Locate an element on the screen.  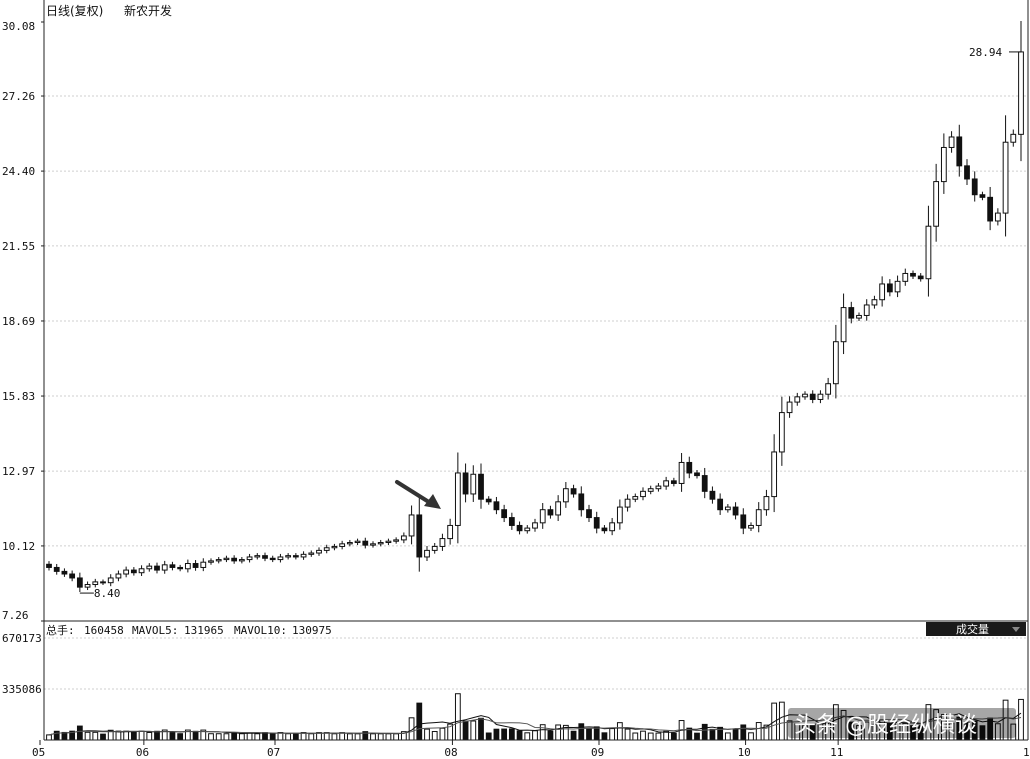
y-tick-label: 12.97 is located at coordinates (18, 471).